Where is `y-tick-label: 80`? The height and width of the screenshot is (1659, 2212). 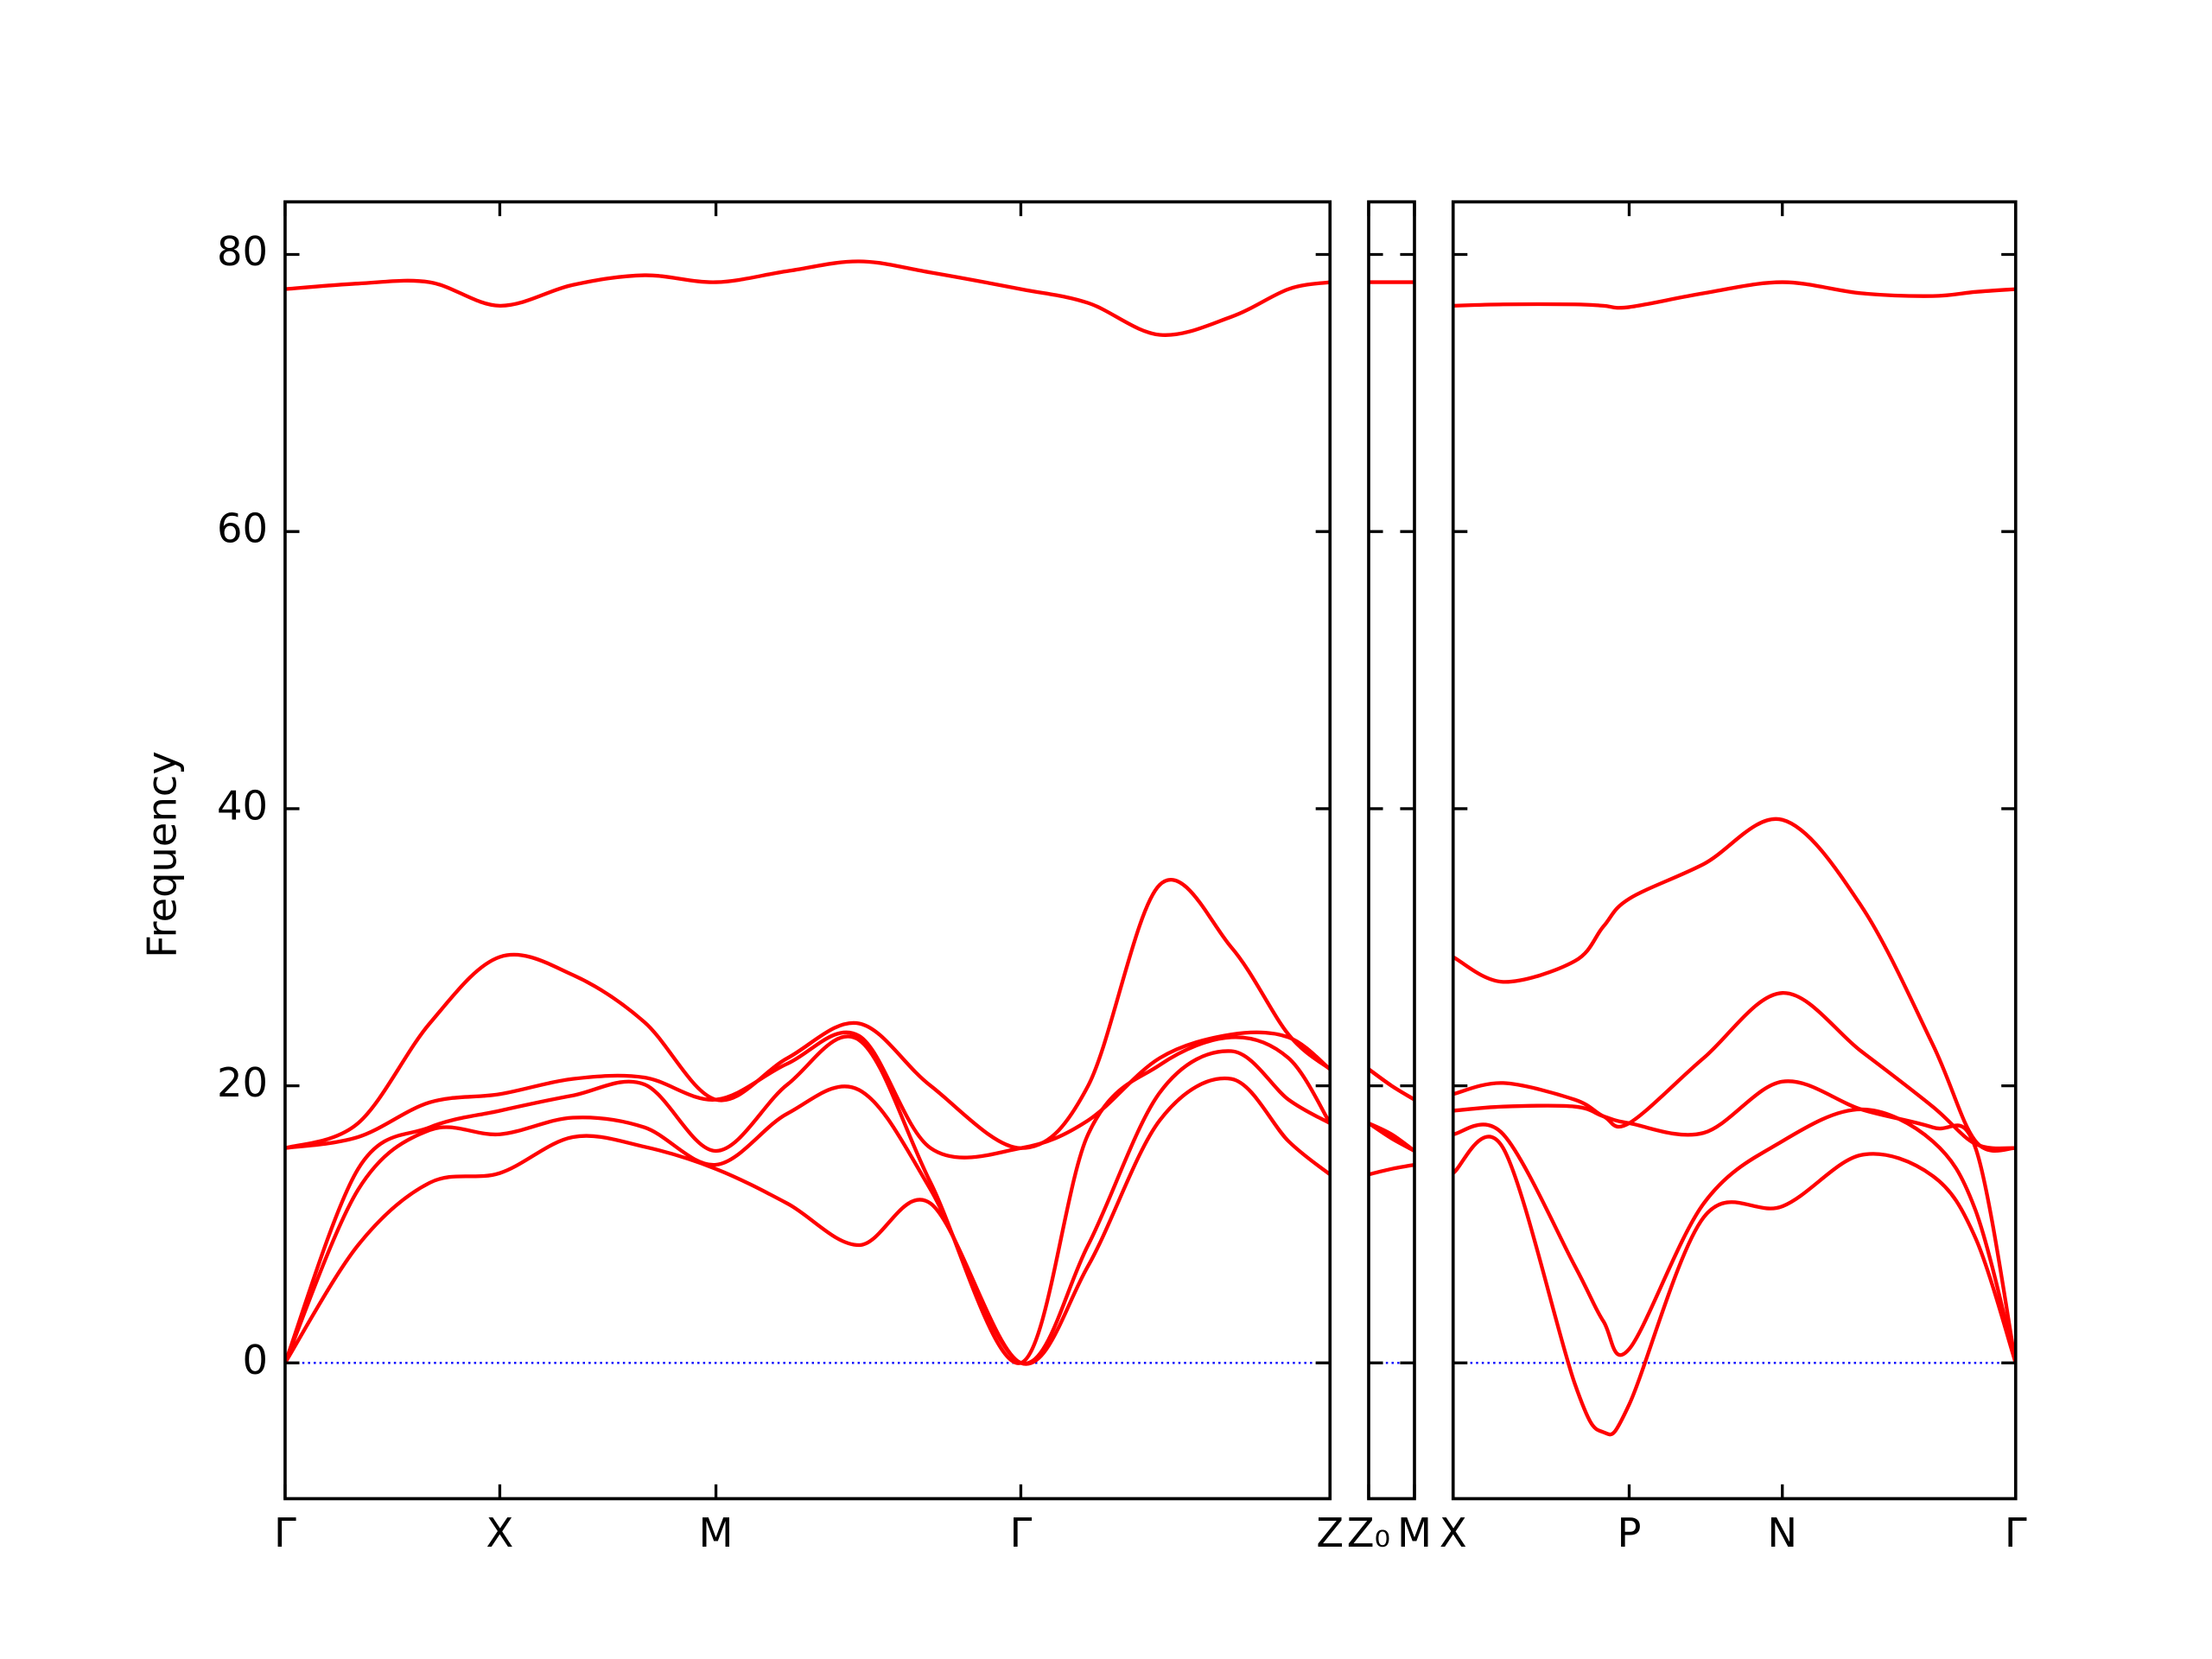 y-tick-label: 80 is located at coordinates (242, 251).